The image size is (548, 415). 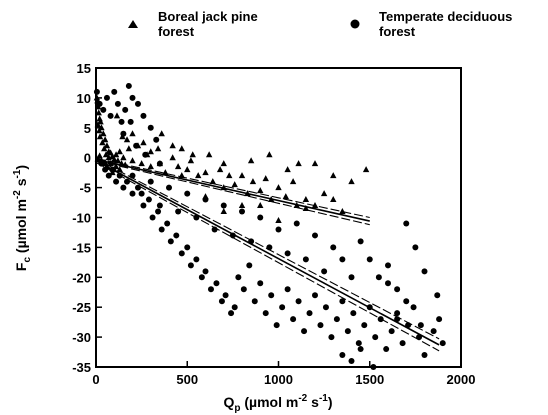 I want to click on x-axis-title-units: (µmol m, so click(x=269, y=402).